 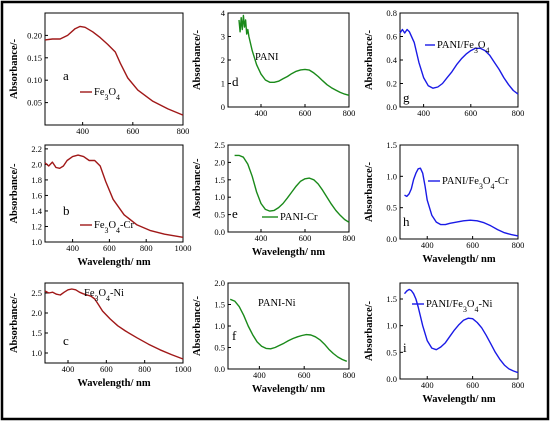 What do you see at coordinates (36, 226) in the screenshot?
I see `y-tick-label: 1.2` at bounding box center [36, 226].